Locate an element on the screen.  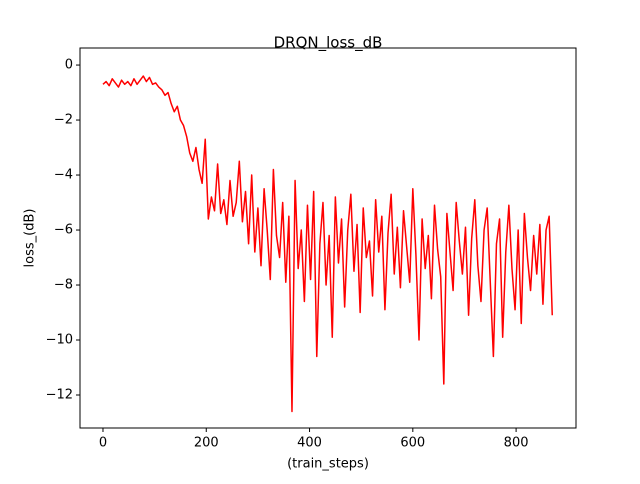
x-tick-label: 0 is located at coordinates (103, 443).